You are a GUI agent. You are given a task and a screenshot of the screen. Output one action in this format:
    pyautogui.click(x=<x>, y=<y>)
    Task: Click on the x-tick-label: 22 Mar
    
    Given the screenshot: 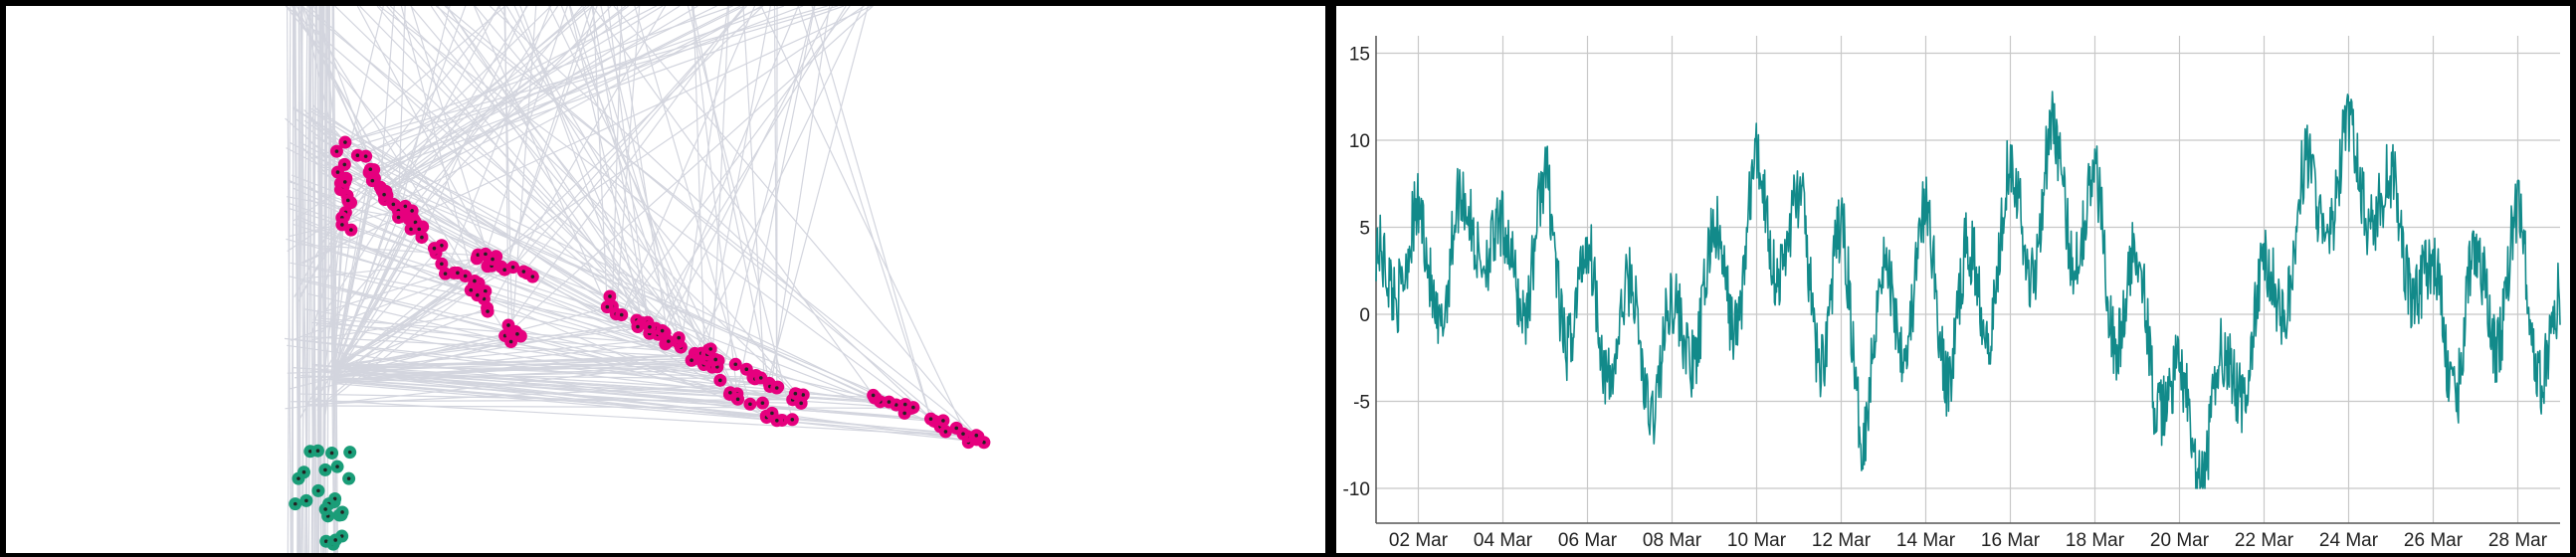 What is the action you would take?
    pyautogui.click(x=2264, y=540)
    